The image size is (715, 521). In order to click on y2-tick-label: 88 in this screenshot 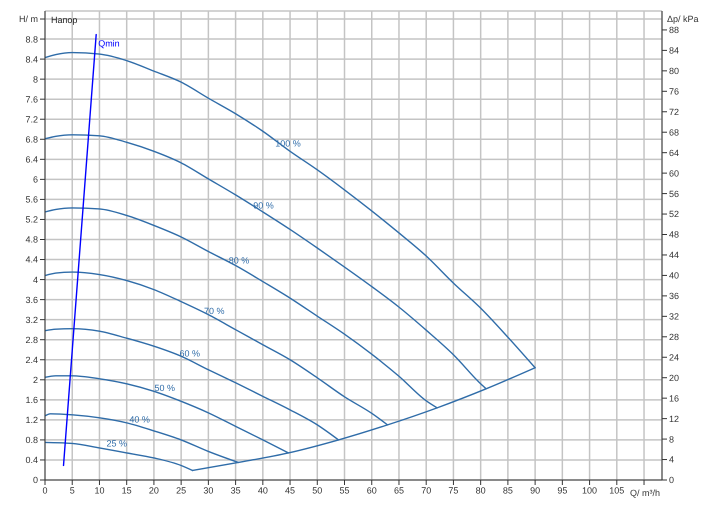, I will do `click(674, 30)`.